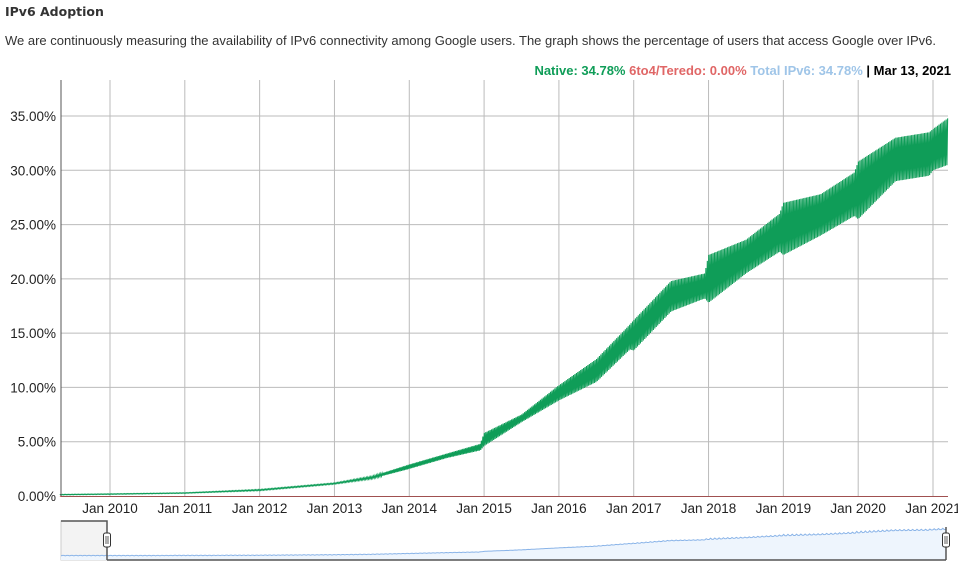  What do you see at coordinates (688, 70) in the screenshot?
I see `legend-teredo: 6to4/Teredo: 0.00%` at bounding box center [688, 70].